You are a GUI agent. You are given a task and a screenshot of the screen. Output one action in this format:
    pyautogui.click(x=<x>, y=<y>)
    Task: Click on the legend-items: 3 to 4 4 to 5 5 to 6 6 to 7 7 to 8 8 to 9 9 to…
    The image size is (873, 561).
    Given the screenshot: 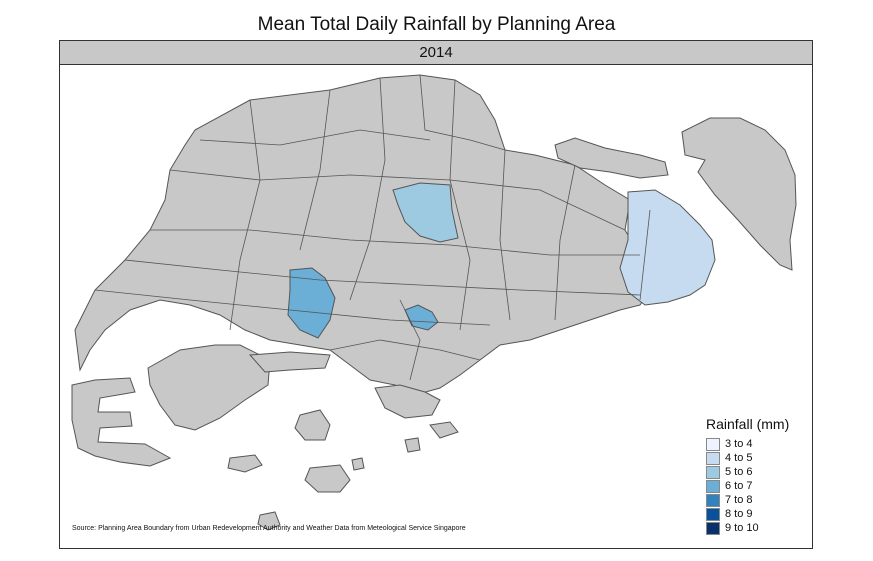 What is the action you would take?
    pyautogui.click(x=747, y=486)
    